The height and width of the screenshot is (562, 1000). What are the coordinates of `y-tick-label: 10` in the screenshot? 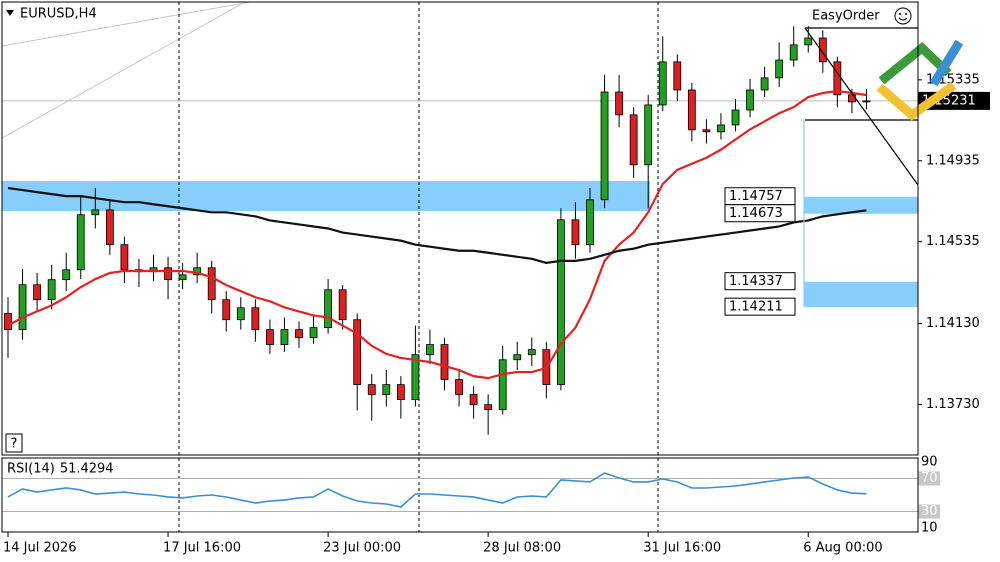 It's located at (929, 528).